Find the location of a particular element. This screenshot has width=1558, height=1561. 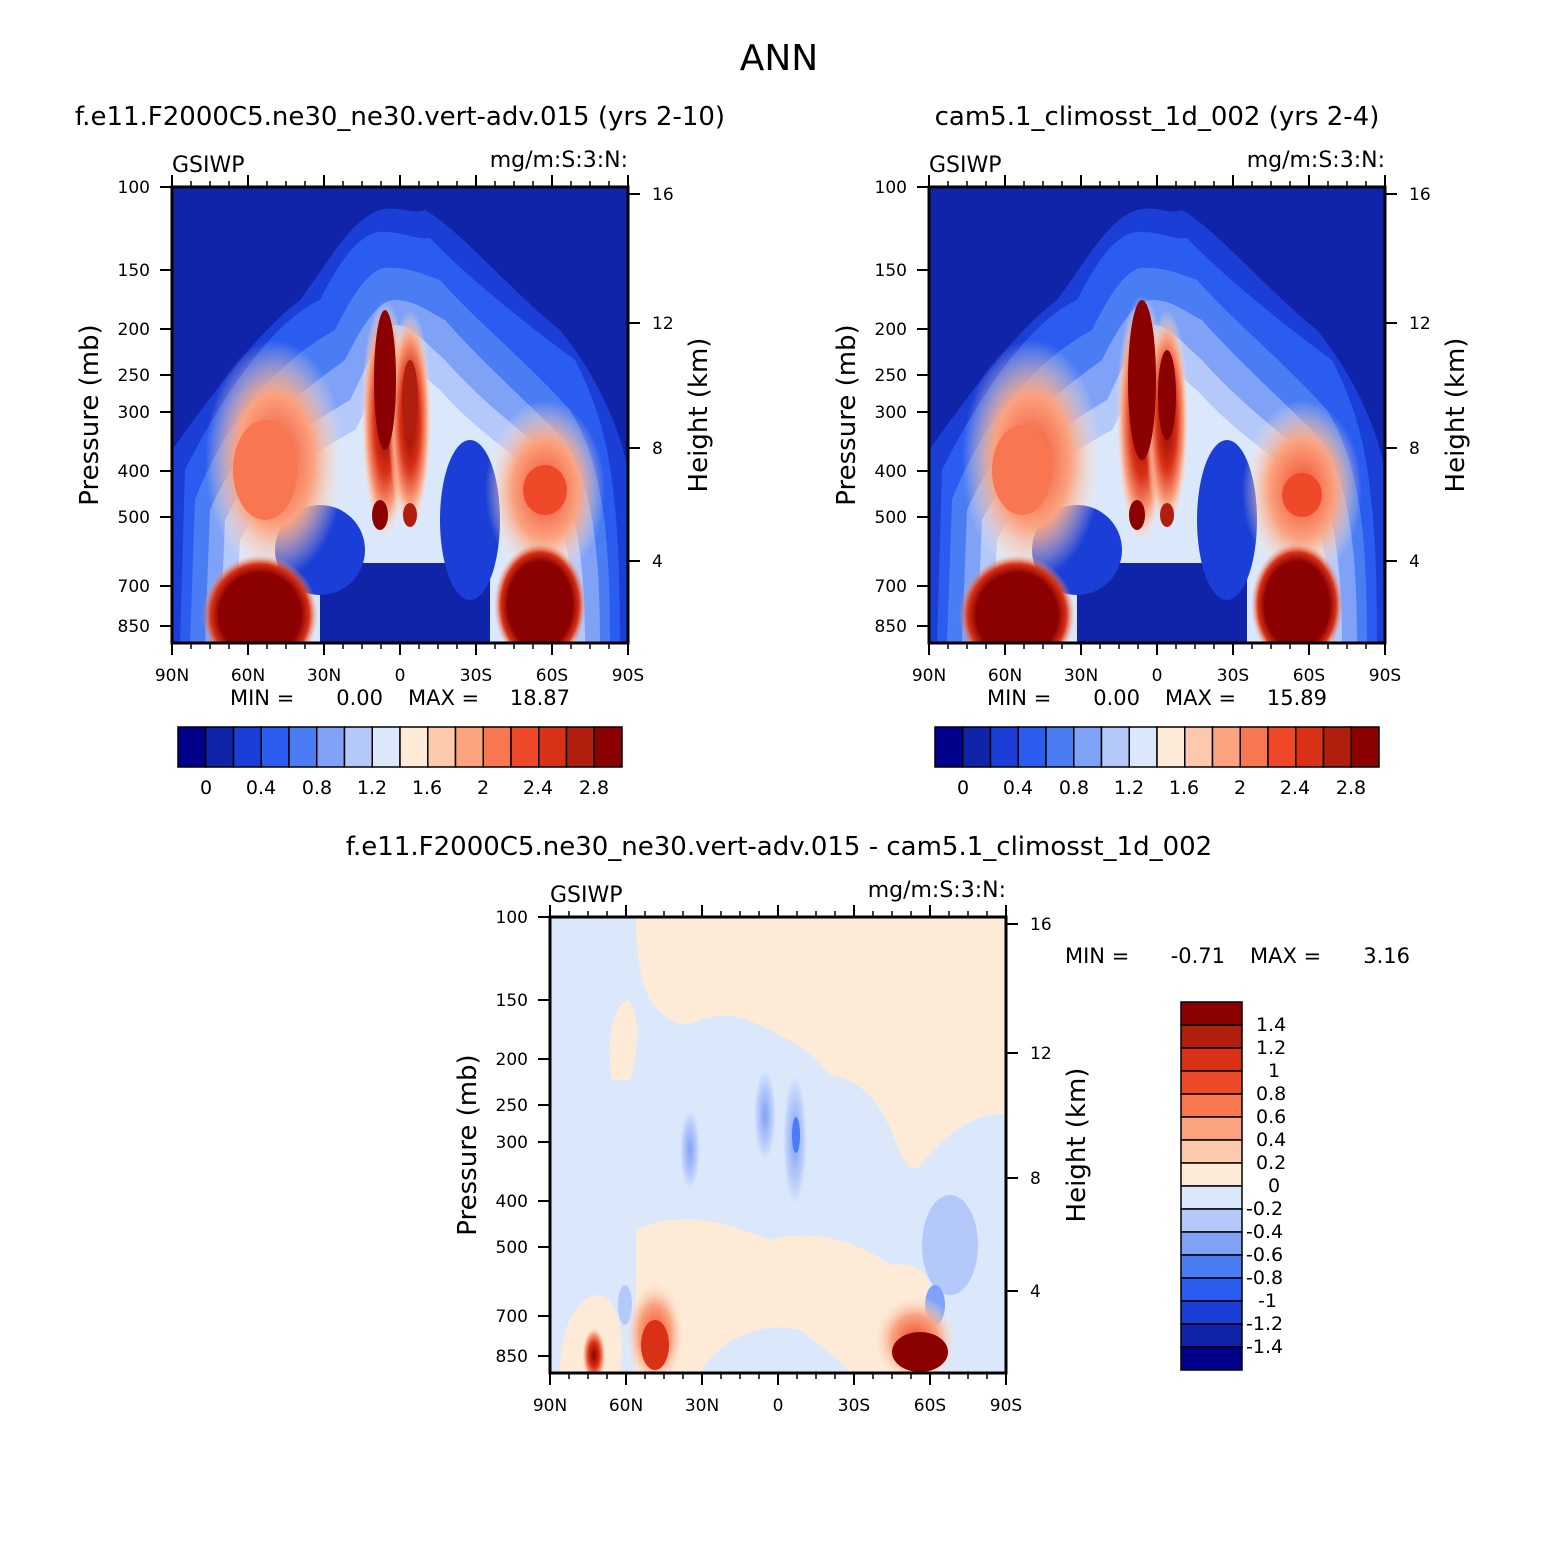

panel-3-ylabel-right: Height (km) is located at coordinates (1077, 1145).